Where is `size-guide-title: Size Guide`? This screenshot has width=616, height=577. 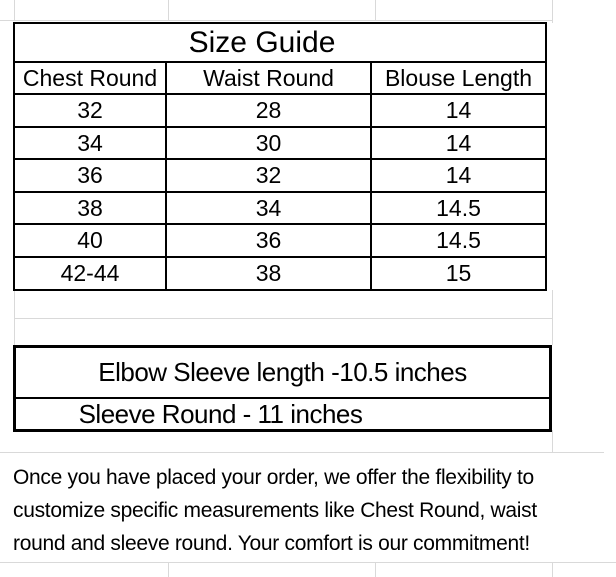 size-guide-title: Size Guide is located at coordinates (280, 42).